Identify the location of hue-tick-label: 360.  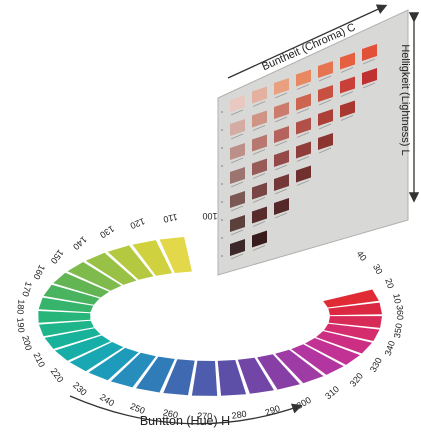
(400, 312).